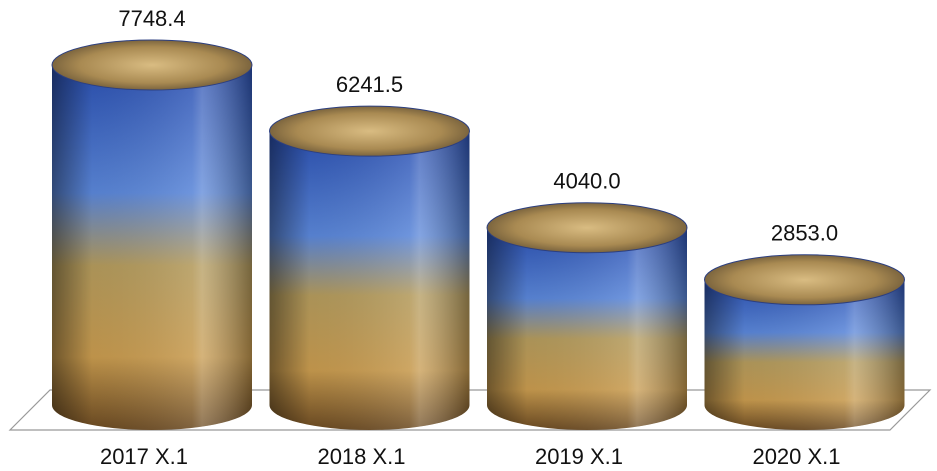  I want to click on x-tick-label: 2018 X.1, so click(361, 456).